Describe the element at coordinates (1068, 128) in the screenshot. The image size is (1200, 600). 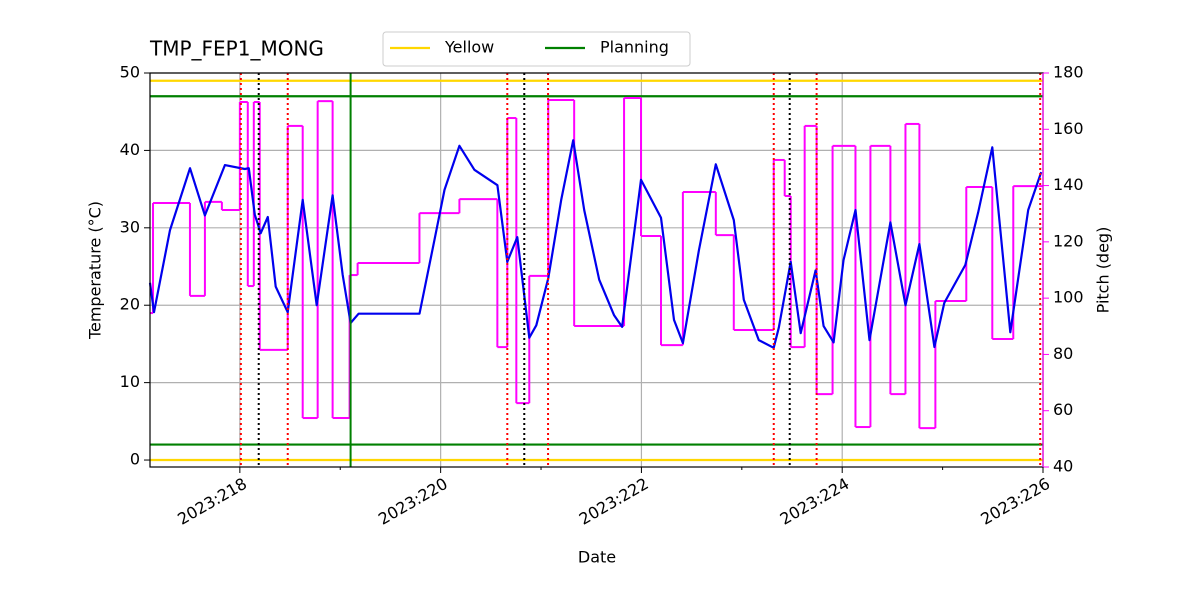
I see `y2-tick-label: 160` at that location.